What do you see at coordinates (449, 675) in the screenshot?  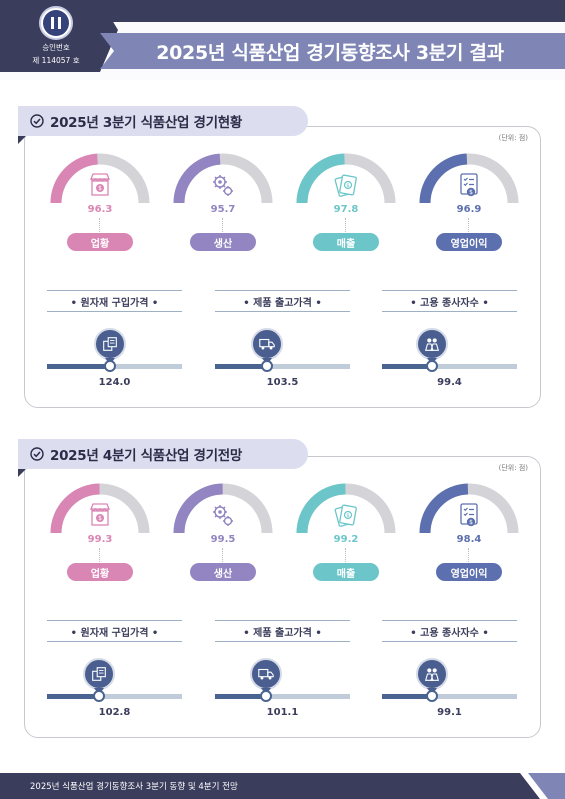 I see `indicator-3: • 고용 종사자수 • 99.1` at bounding box center [449, 675].